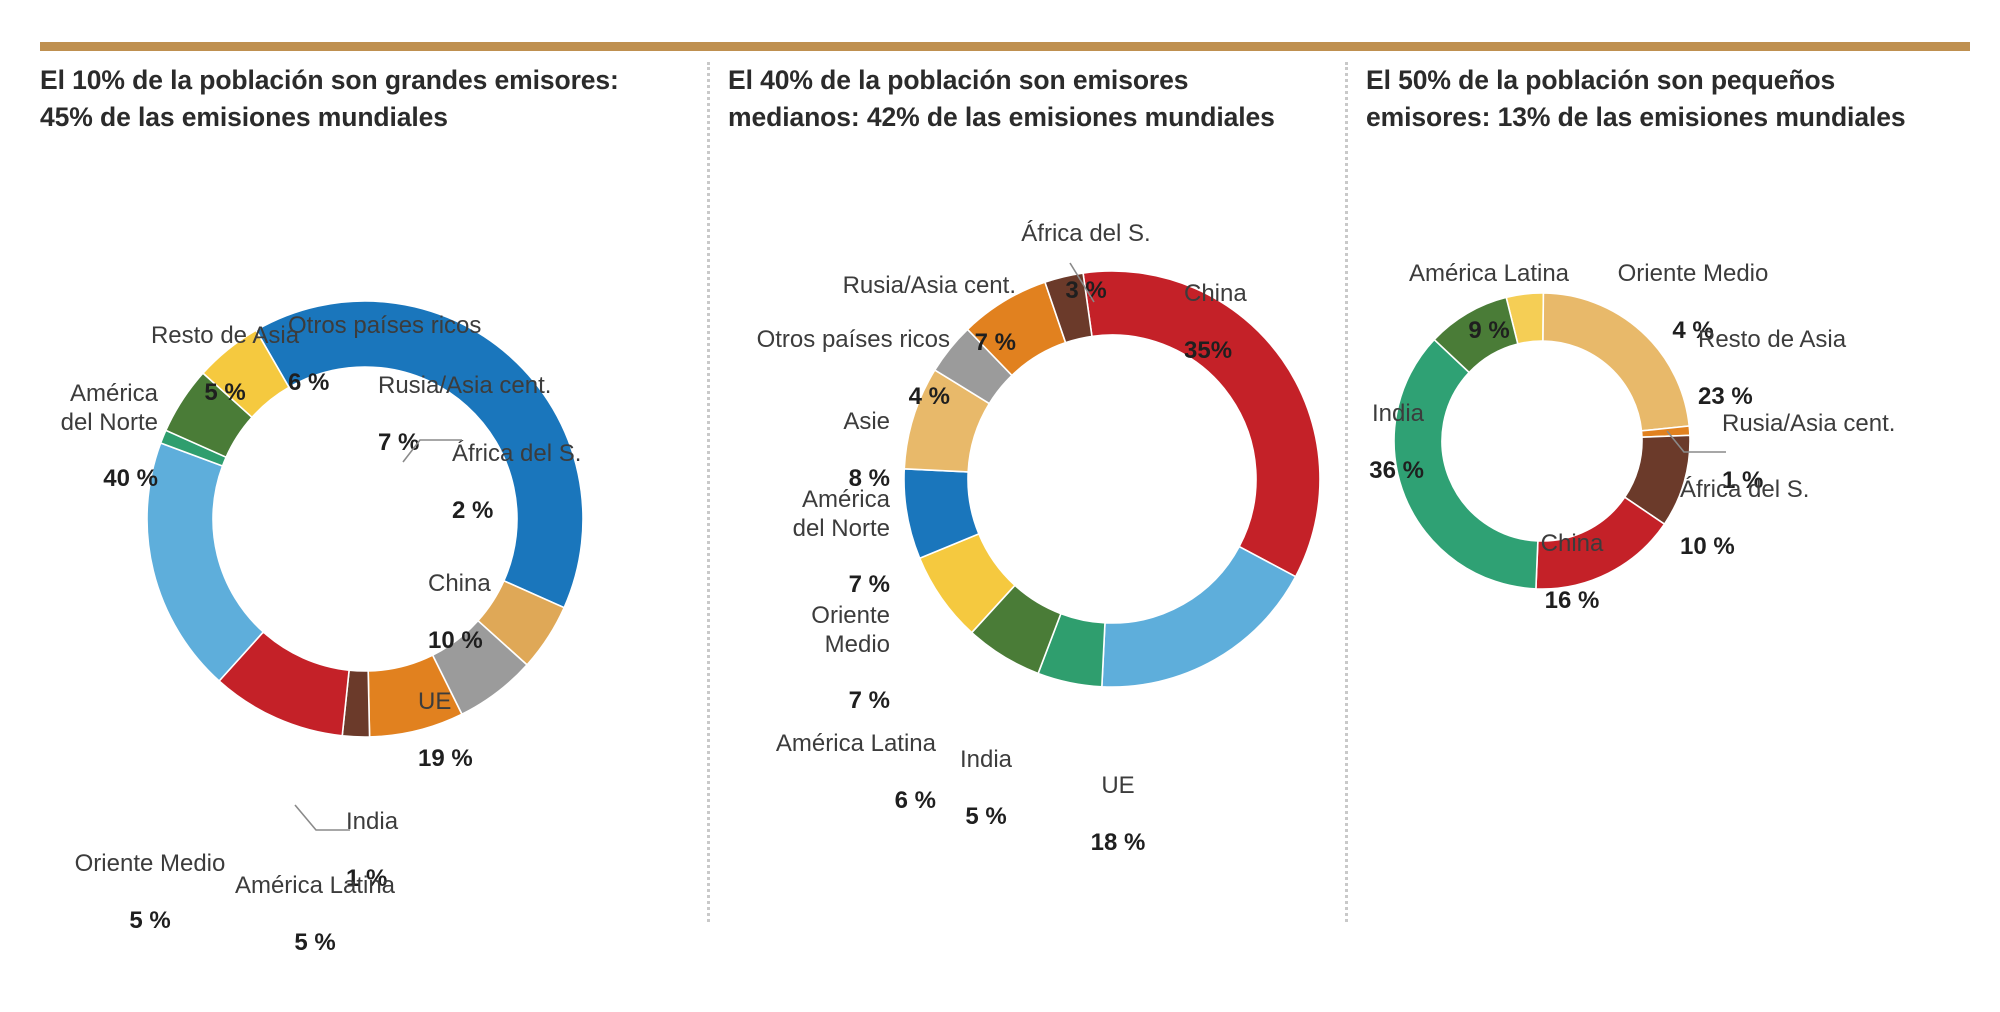 This screenshot has height=1012, width=2000. Describe the element at coordinates (853, 368) in the screenshot. I see `label-otros-paises-ricos-2: Otros países ricos 4 %` at that location.